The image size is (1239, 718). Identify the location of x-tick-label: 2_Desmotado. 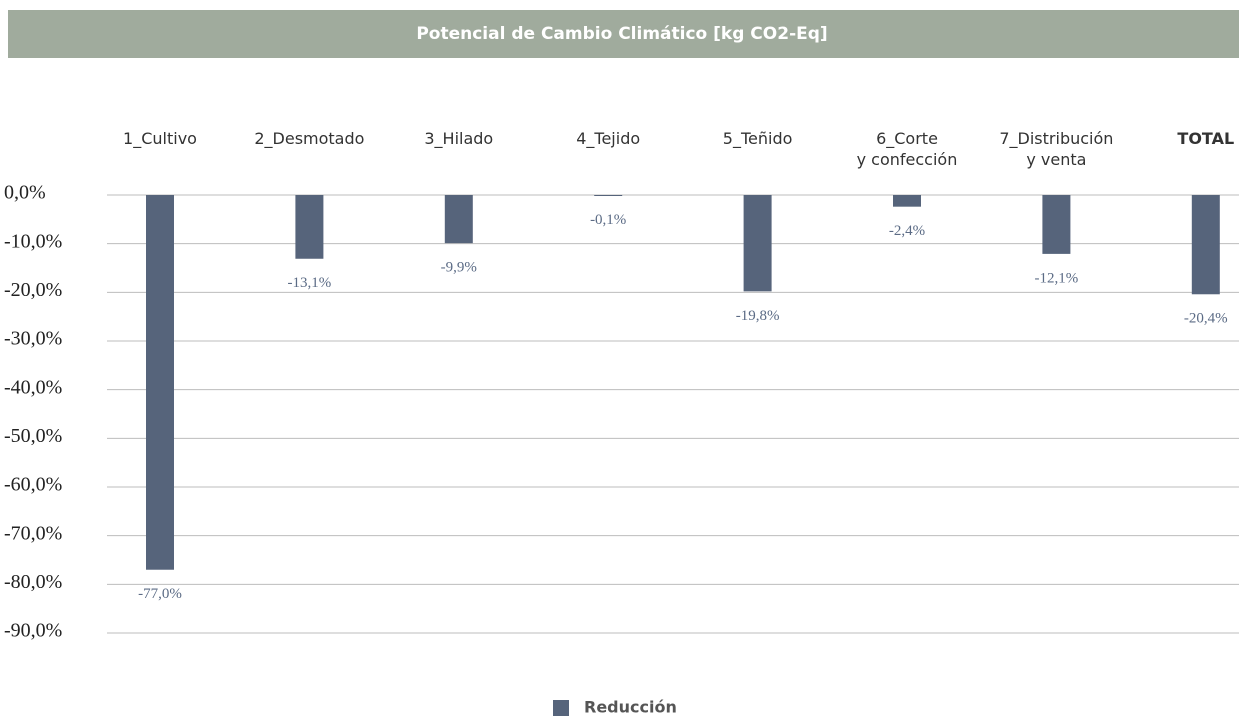
(309, 138).